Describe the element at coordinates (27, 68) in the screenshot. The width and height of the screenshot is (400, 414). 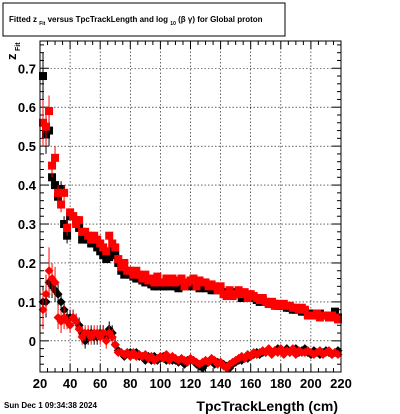
I see `y-tick-label: 0.7` at that location.